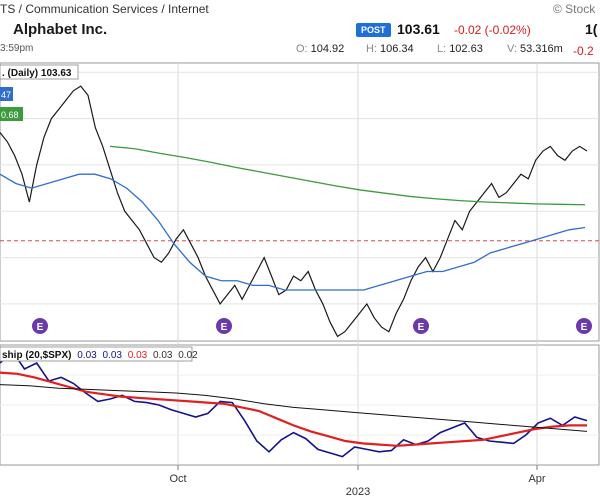 This screenshot has height=500, width=600. What do you see at coordinates (104, 9) in the screenshot?
I see `breadcrumb: TS / Communication Services / Internet` at bounding box center [104, 9].